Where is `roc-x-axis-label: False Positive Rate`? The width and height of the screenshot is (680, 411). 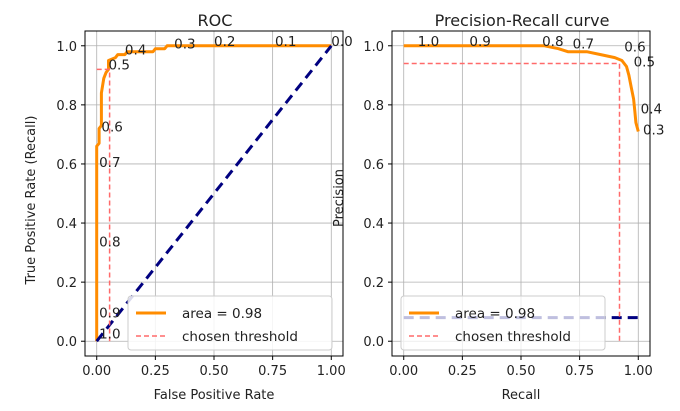
roc-x-axis-label: False Positive Rate is located at coordinates (214, 395).